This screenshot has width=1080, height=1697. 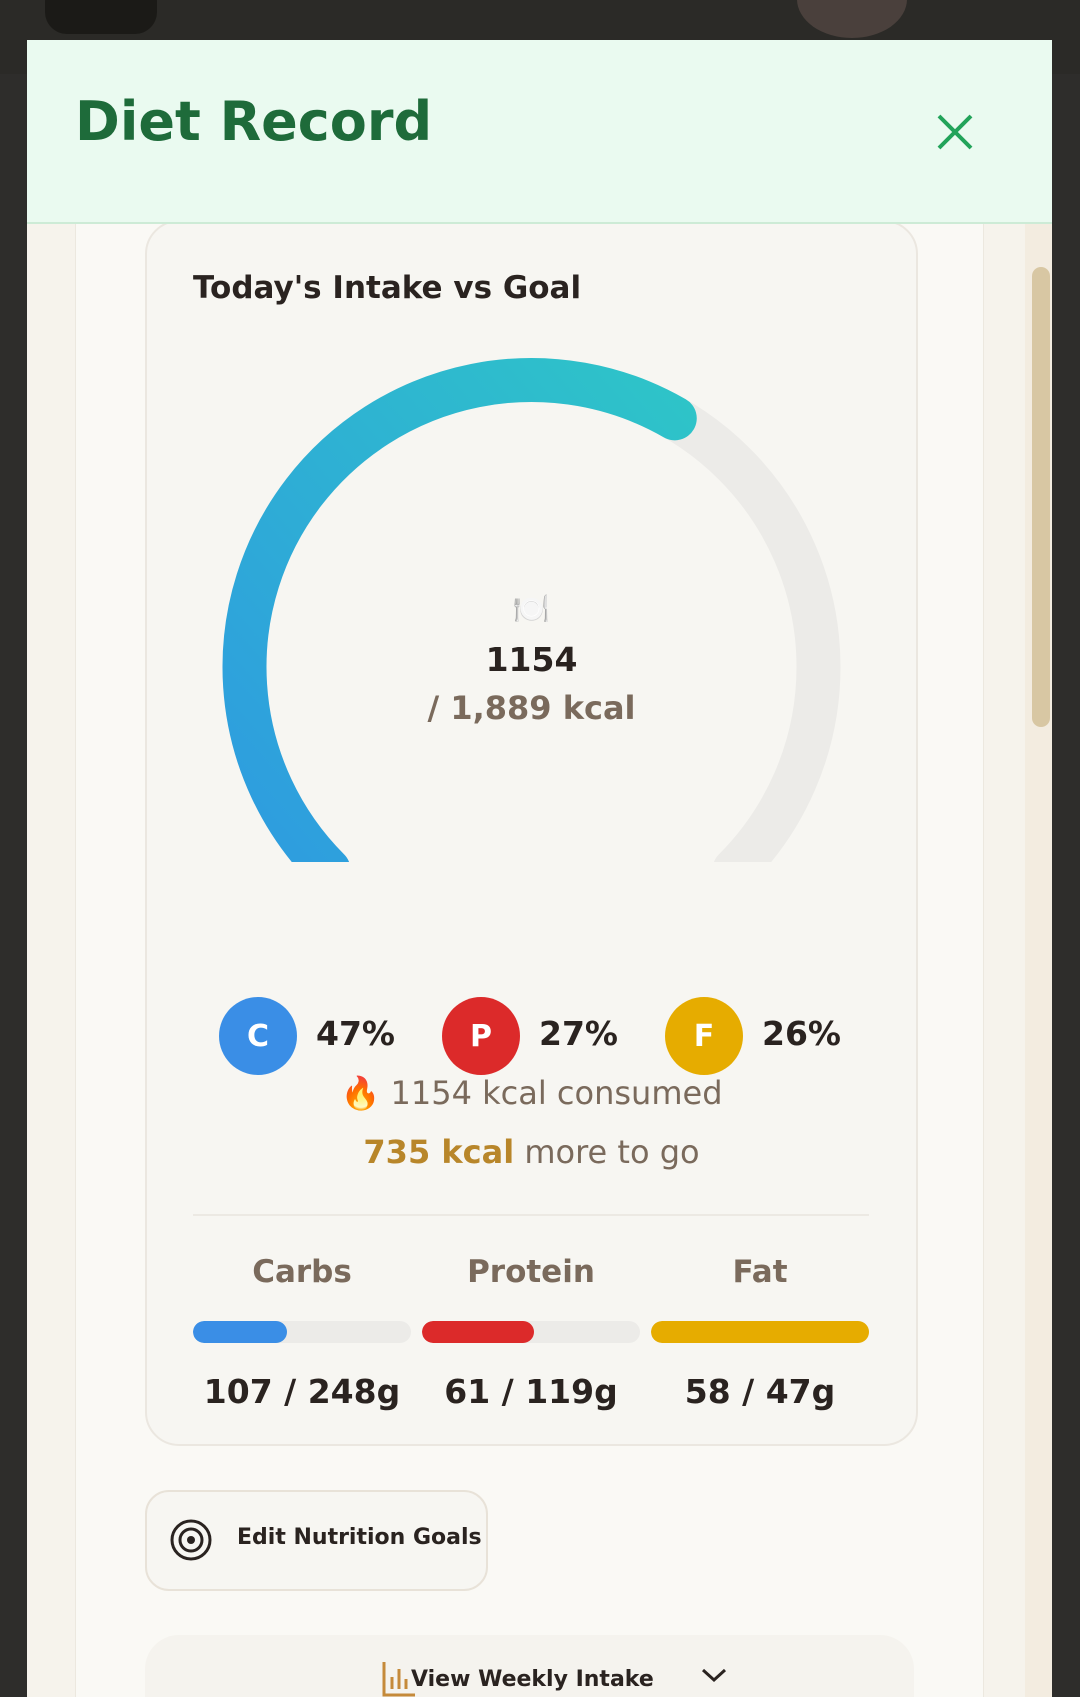 I want to click on macro-badge: F, so click(x=704, y=1036).